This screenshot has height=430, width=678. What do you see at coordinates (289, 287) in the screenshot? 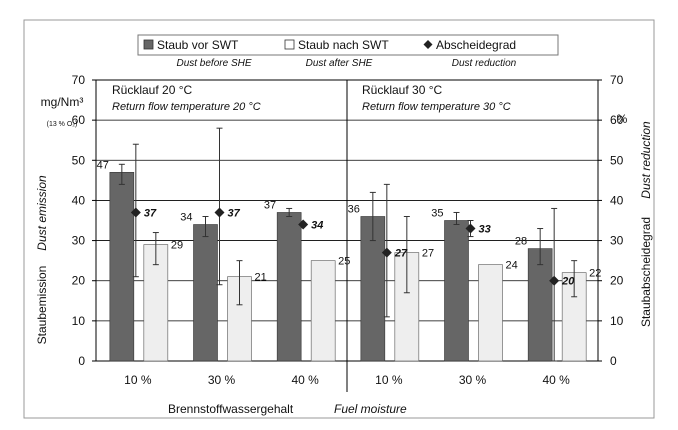
I see `panel-1-2-before-bar` at bounding box center [289, 287].